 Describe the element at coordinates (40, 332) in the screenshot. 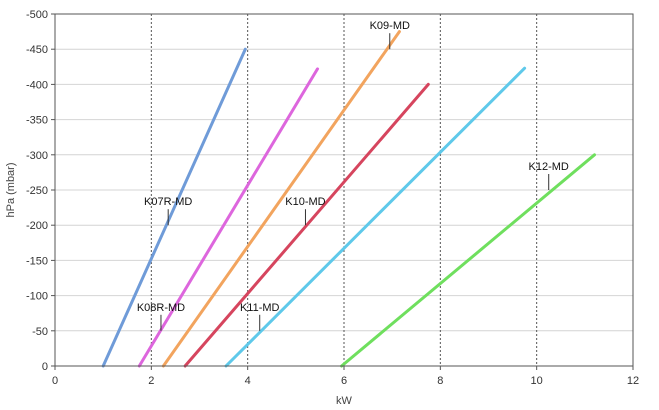

I see `y-tick-label: -50` at that location.